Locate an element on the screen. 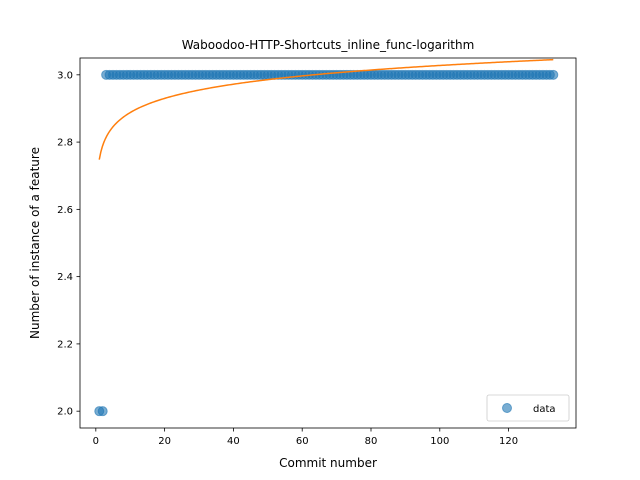 The height and width of the screenshot is (480, 640). legend-label-data: data is located at coordinates (544, 409).